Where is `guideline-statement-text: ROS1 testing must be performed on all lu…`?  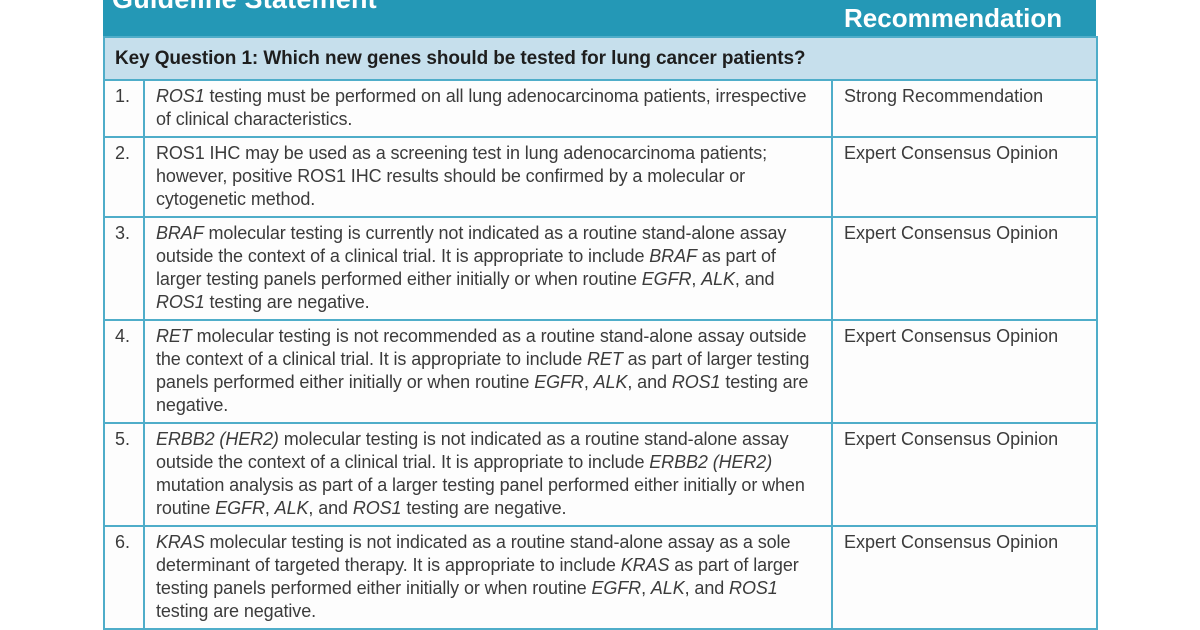
guideline-statement-text: ROS1 testing must be performed on all lu… is located at coordinates (488, 108).